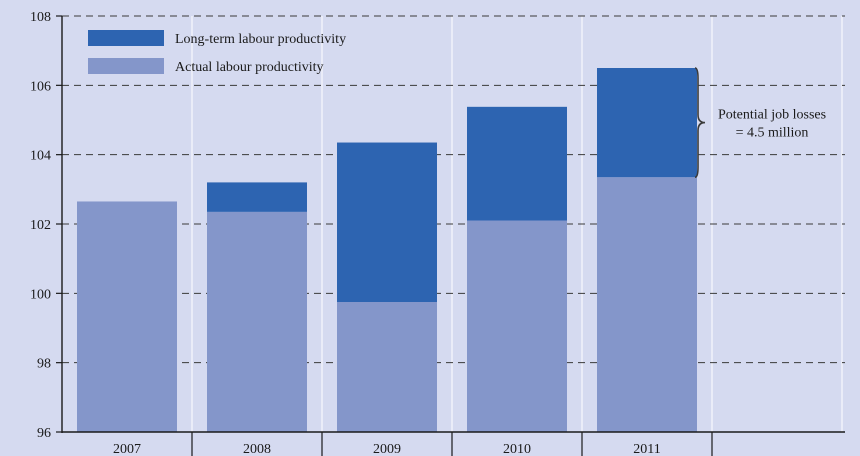 This screenshot has height=456, width=860. I want to click on bar-long-term-2008, so click(257, 197).